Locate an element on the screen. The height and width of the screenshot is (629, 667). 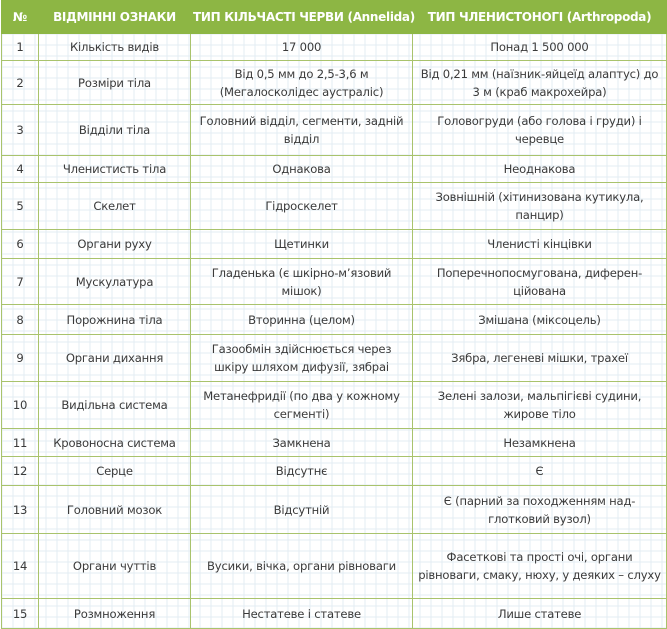
cell-annelida: Гідроскелет is located at coordinates (301, 206).